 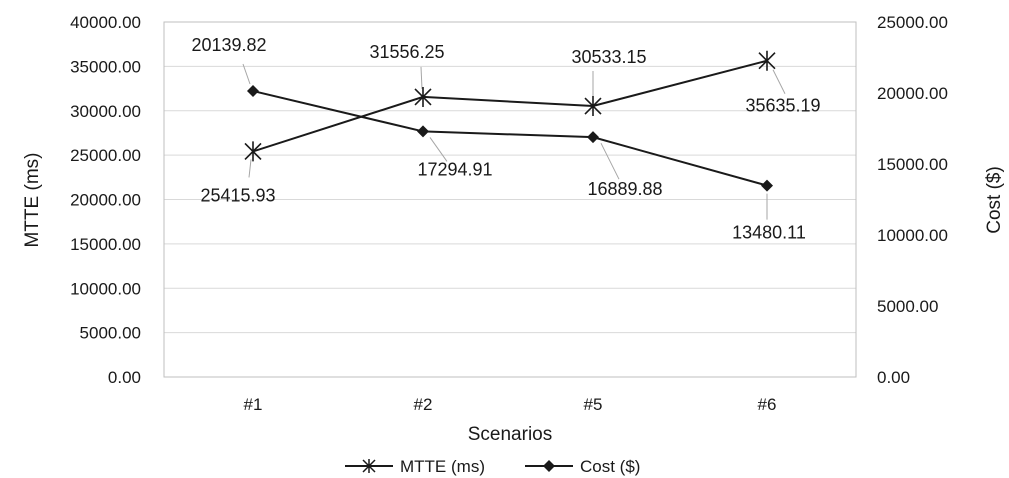 I want to click on y-tick-label: 15000.00, so click(x=105, y=244).